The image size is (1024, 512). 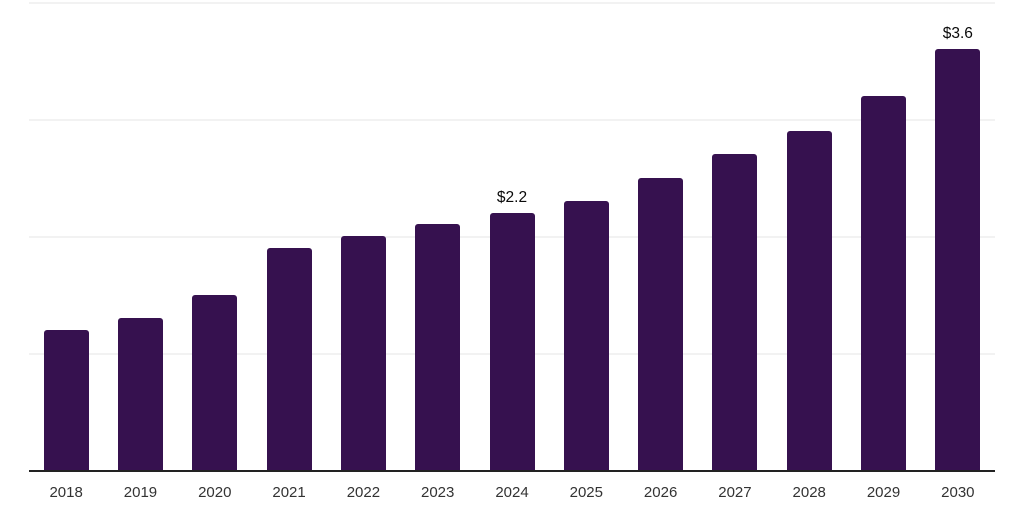 I want to click on x-tick-label: 2019, so click(x=140, y=492).